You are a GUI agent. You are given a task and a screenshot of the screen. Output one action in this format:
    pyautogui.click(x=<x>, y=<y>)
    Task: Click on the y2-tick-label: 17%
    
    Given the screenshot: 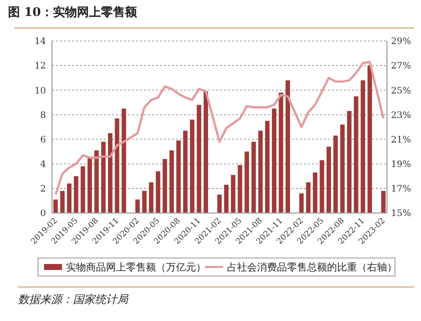 What is the action you would take?
    pyautogui.click(x=401, y=189)
    